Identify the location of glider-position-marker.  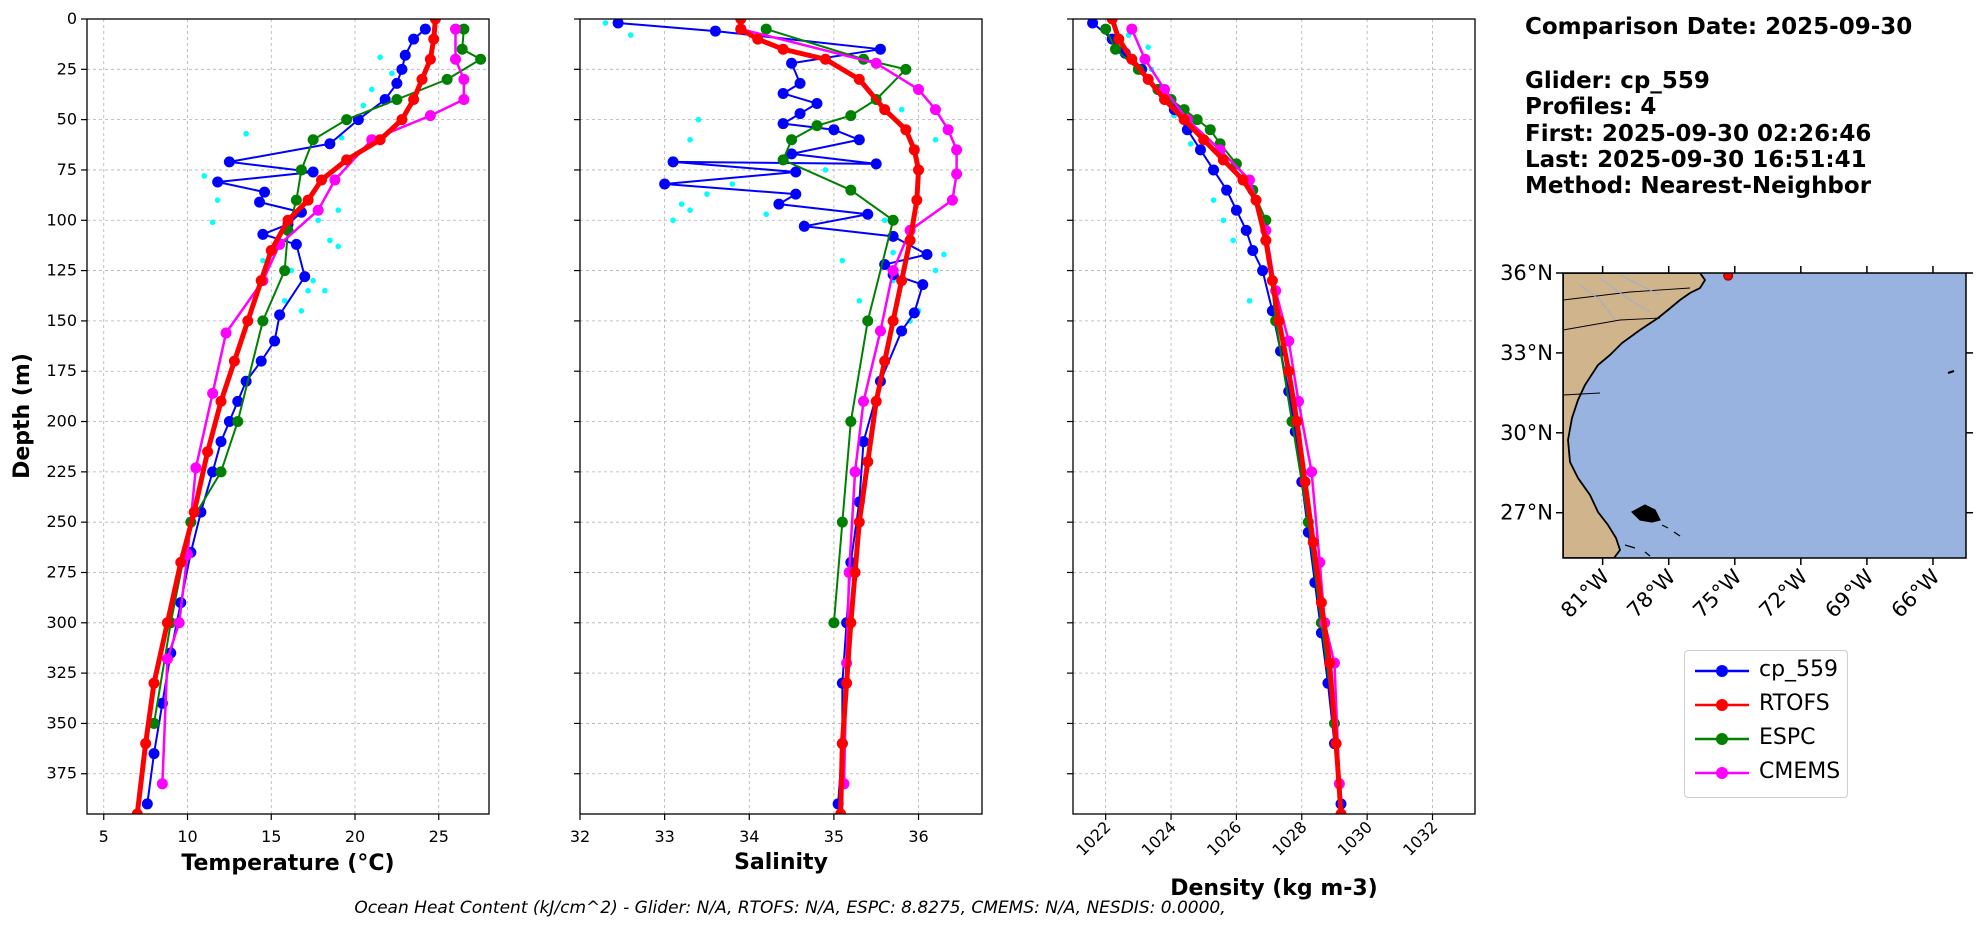
(1728, 277).